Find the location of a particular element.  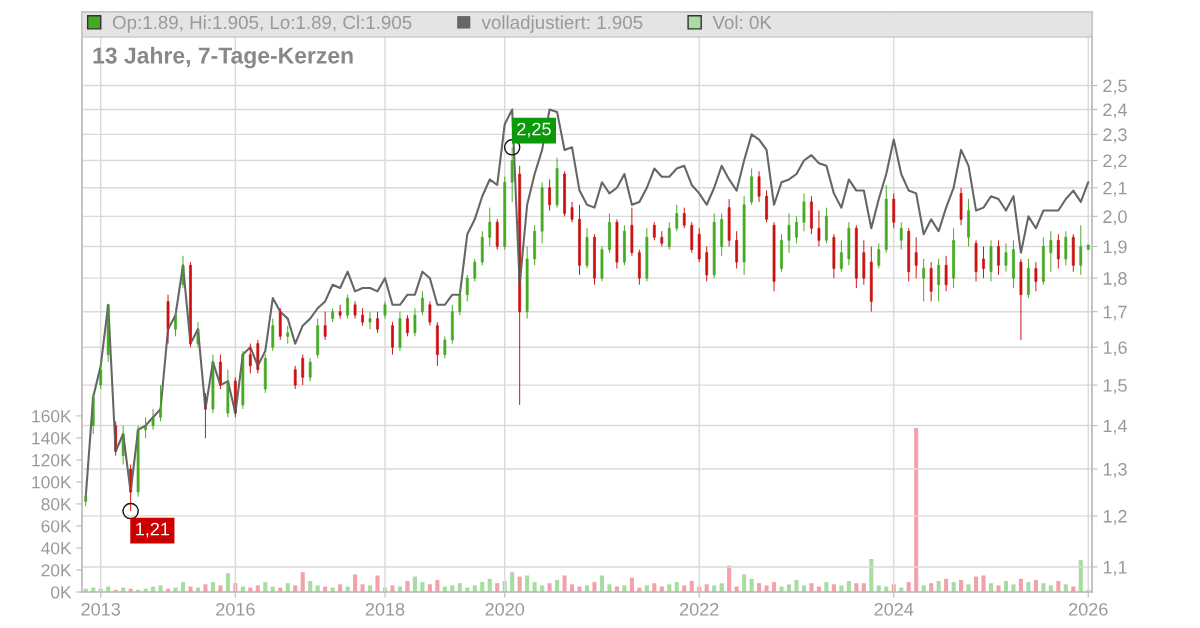

y2-tick-label: 80K is located at coordinates (56, 504).